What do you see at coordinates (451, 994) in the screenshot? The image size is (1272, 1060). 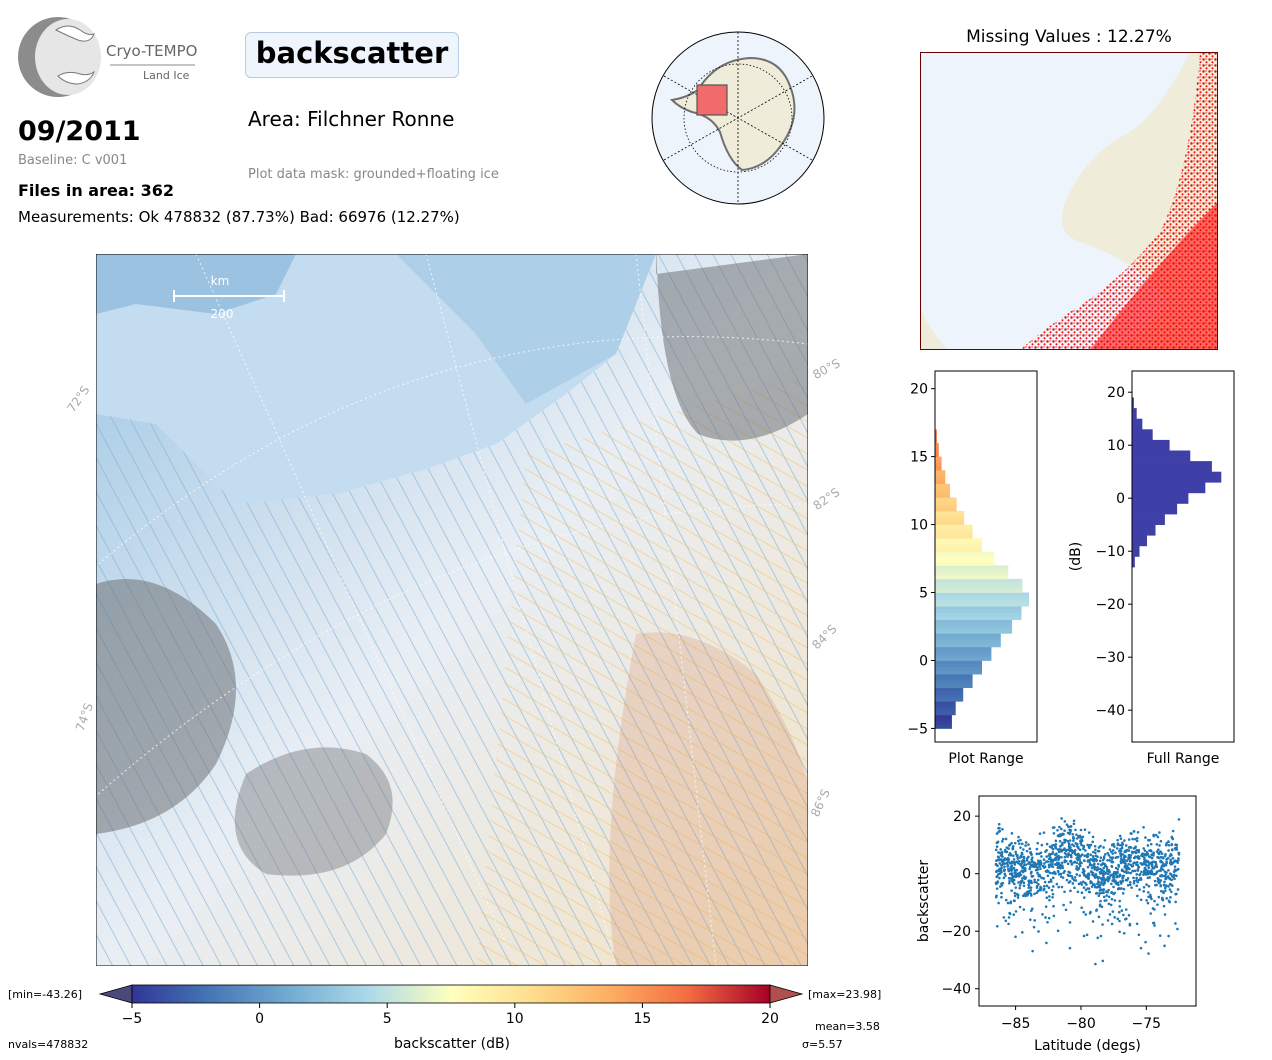 I see `colorbar-gradient` at bounding box center [451, 994].